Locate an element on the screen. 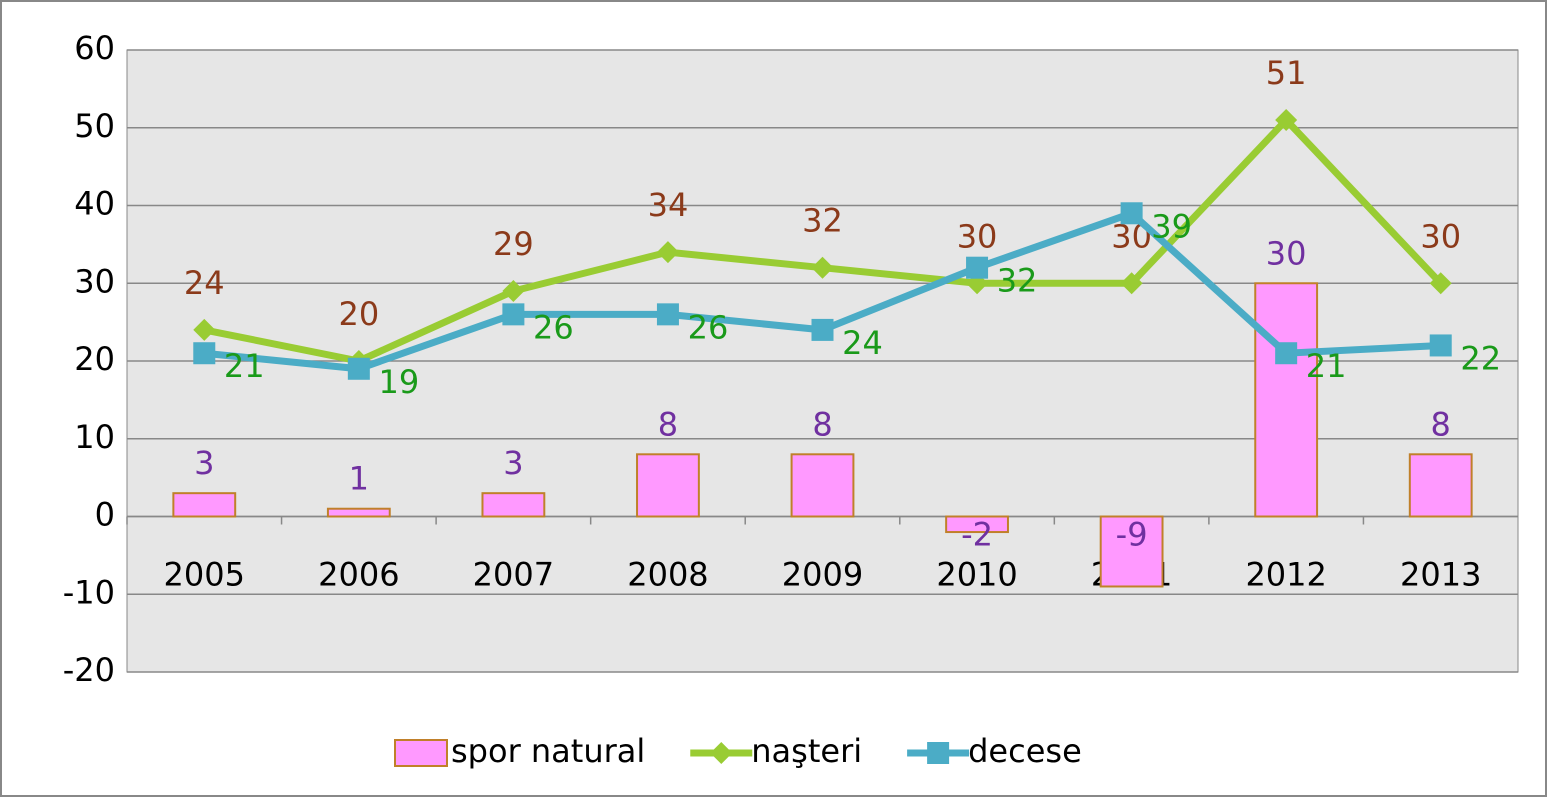  legend-label: naşteri is located at coordinates (806, 751).